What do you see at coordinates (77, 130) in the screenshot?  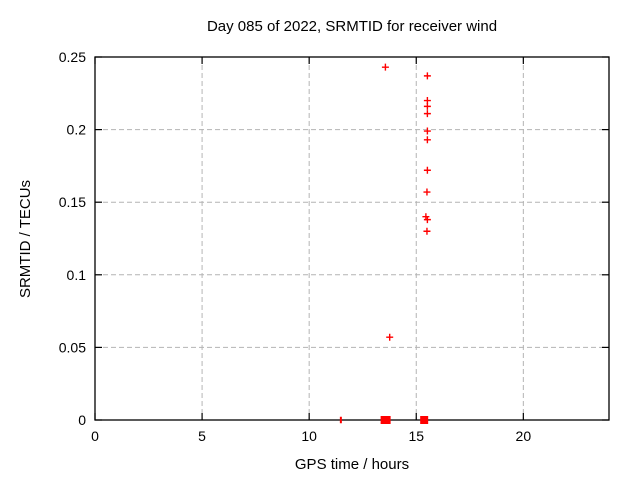 I see `y-tick-label: 0.2` at bounding box center [77, 130].